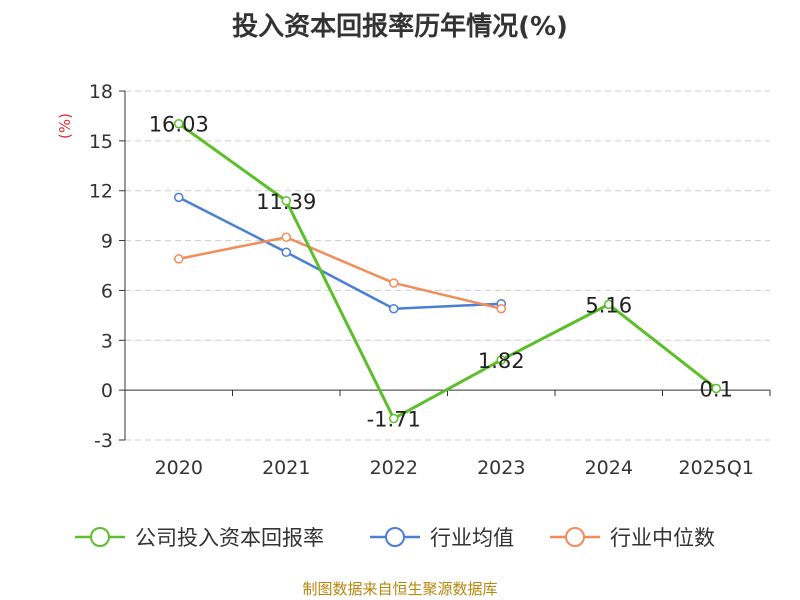  I want to click on x-tick-label: 2025Q1, so click(716, 468).